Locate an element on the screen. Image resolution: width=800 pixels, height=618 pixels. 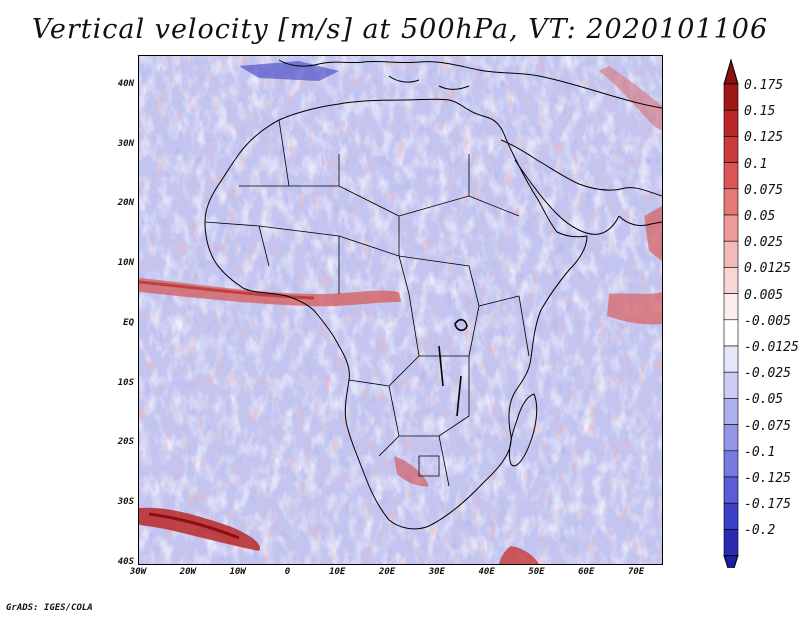
lakes is located at coordinates (453, 367).